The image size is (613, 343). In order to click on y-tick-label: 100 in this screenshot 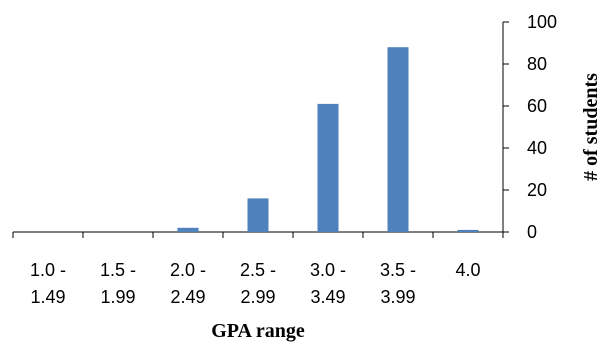, I will do `click(542, 22)`.